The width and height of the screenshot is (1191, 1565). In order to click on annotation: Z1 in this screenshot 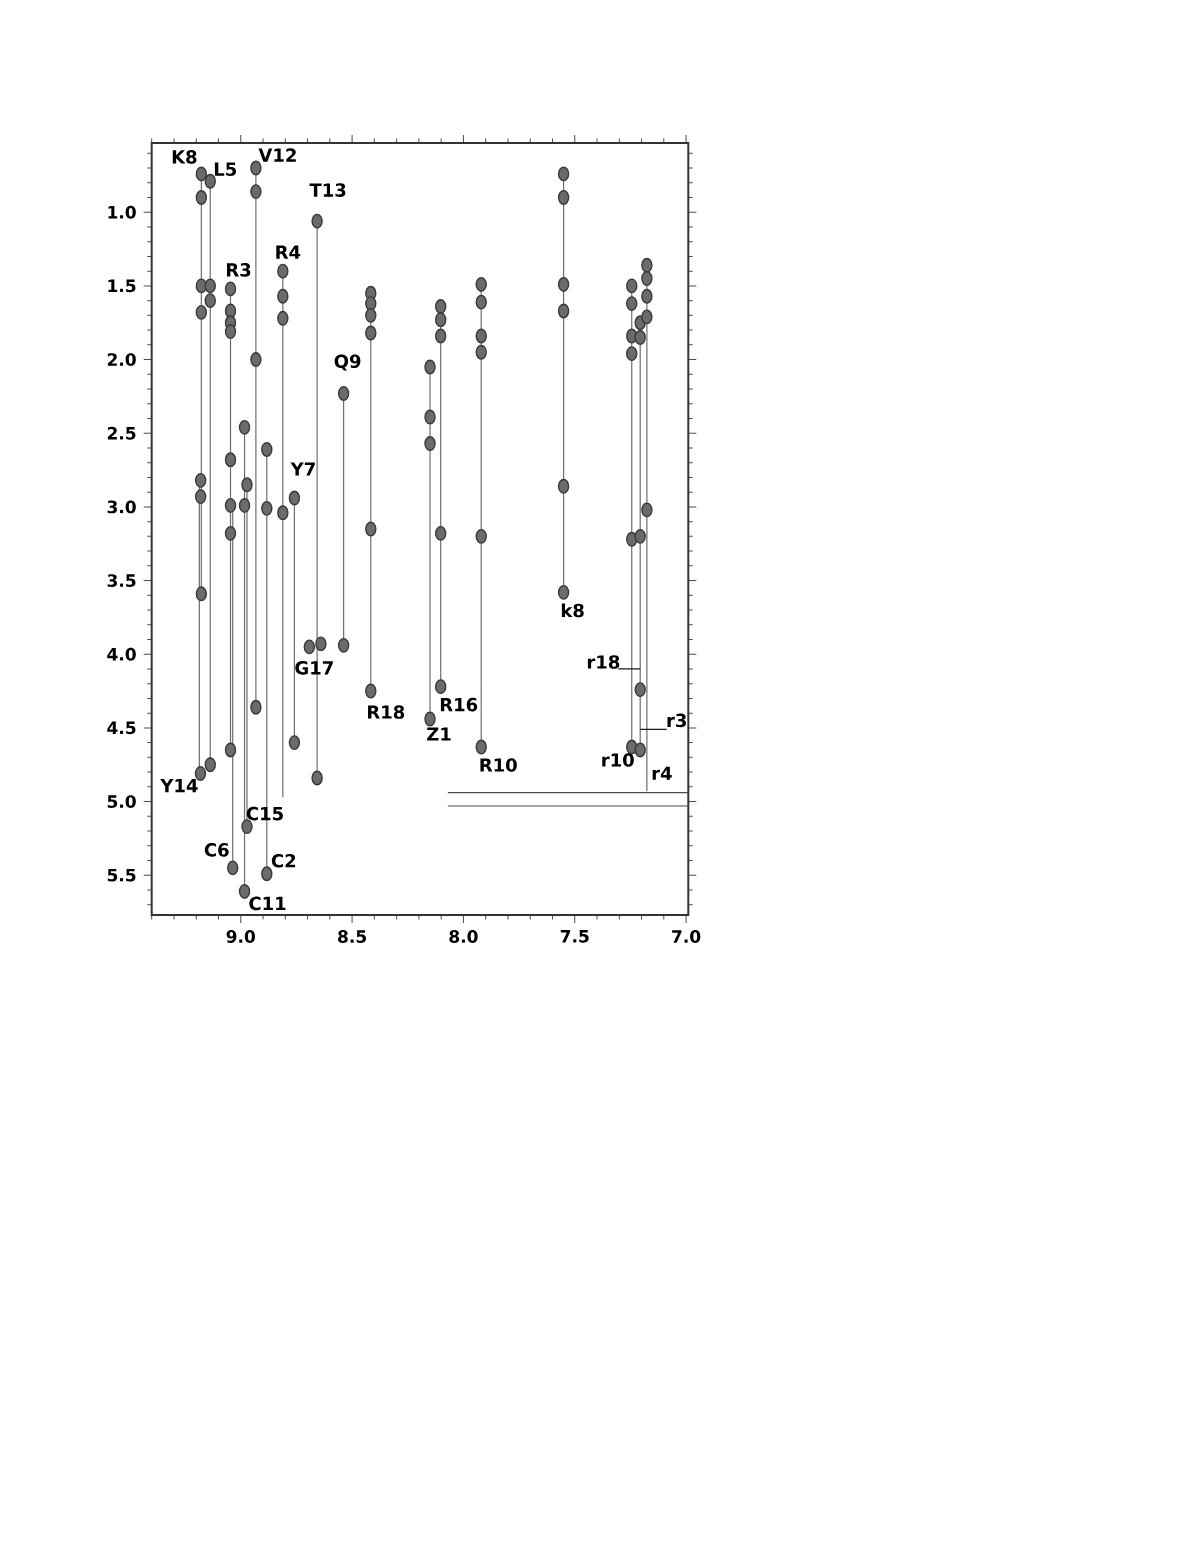, I will do `click(439, 734)`.